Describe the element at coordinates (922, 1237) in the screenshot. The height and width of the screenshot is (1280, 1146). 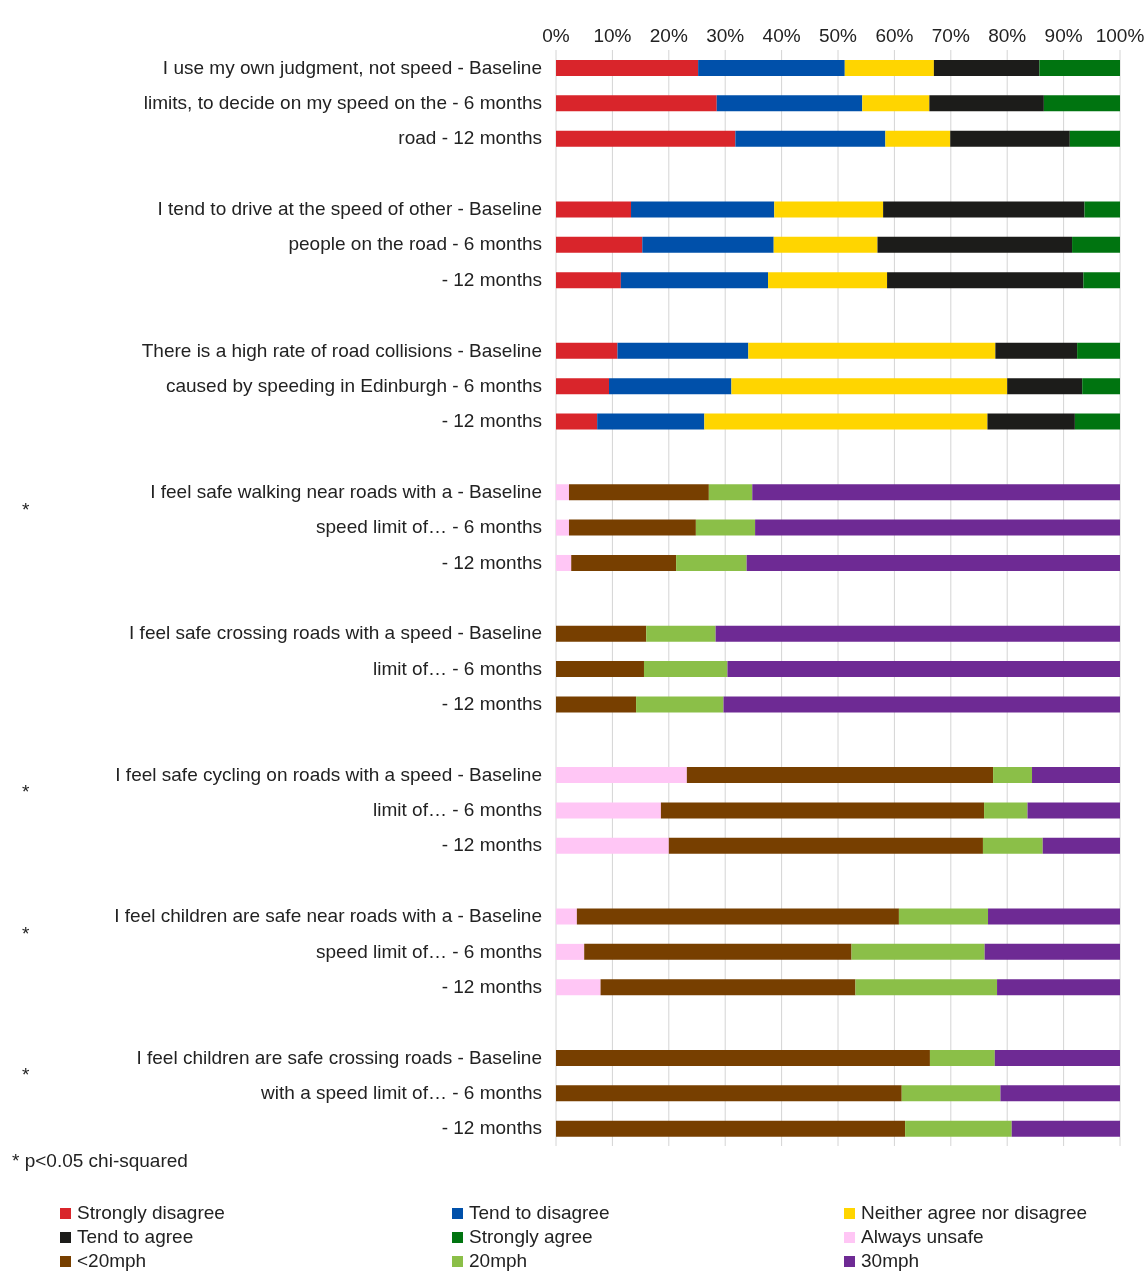
I see `legend-label: Always unsafe` at that location.